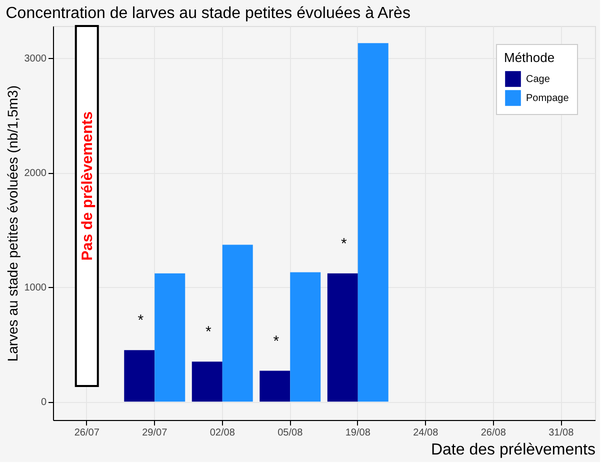 The width and height of the screenshot is (609, 470). What do you see at coordinates (87, 433) in the screenshot?
I see `x-tick-label: 26/07` at bounding box center [87, 433].